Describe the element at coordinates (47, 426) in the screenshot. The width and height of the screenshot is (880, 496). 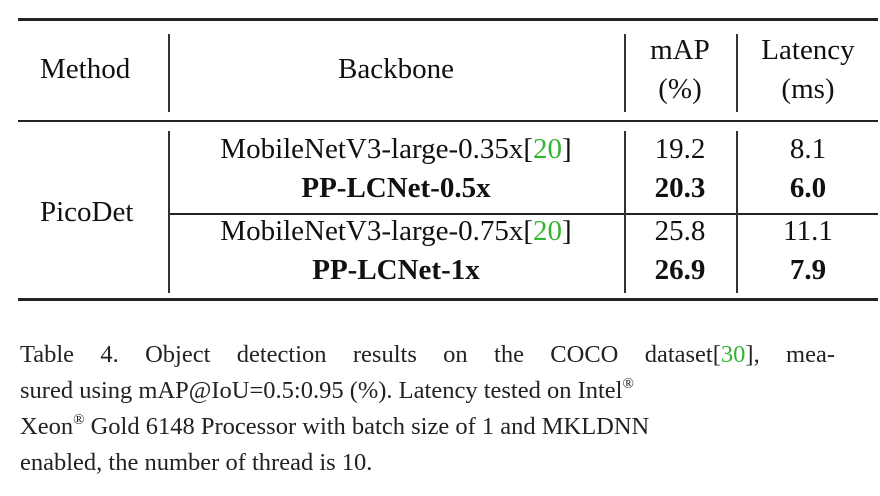
I see `caption-text: Xeon` at that location.